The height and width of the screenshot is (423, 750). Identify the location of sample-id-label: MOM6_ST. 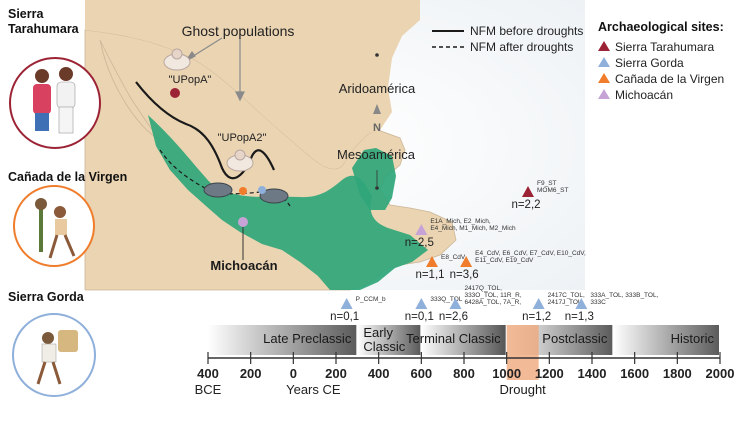
(552, 190).